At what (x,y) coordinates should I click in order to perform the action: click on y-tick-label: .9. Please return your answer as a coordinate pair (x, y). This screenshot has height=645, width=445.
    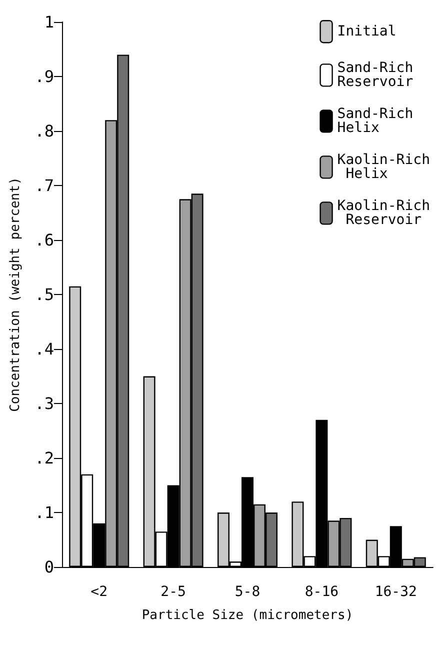
    Looking at the image, I should click on (44, 76).